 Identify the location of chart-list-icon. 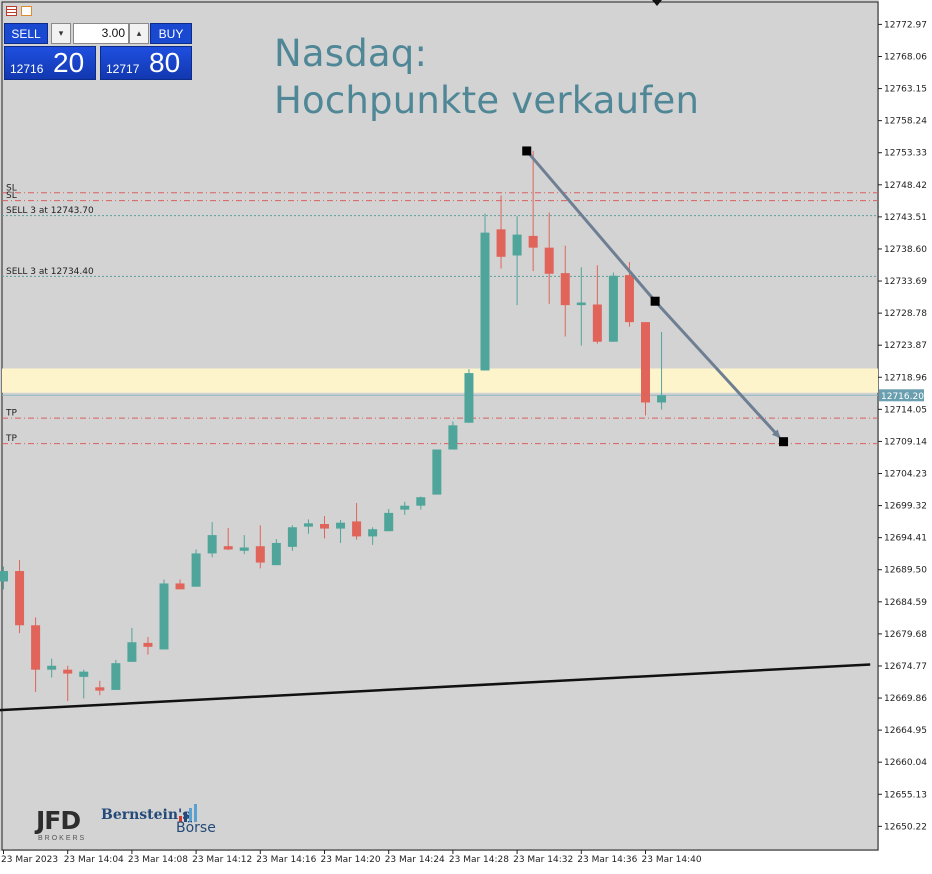
(11, 11).